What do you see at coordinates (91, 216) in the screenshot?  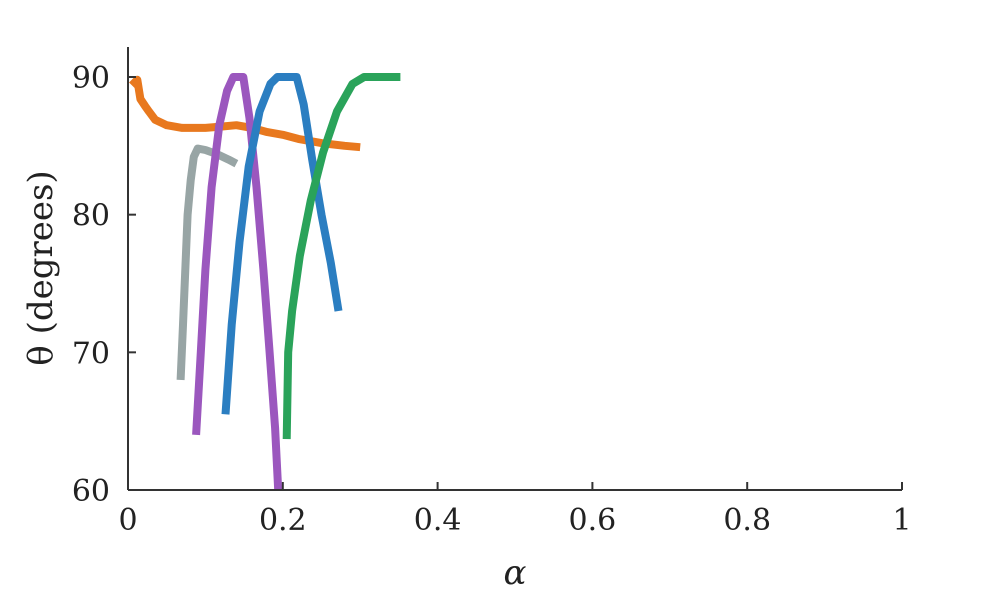 I see `y-tick-label: 80` at bounding box center [91, 216].